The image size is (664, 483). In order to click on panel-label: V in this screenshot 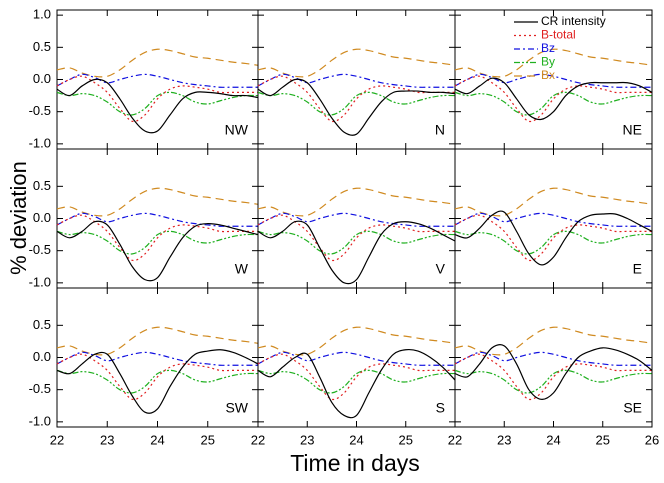, I will do `click(441, 269)`.